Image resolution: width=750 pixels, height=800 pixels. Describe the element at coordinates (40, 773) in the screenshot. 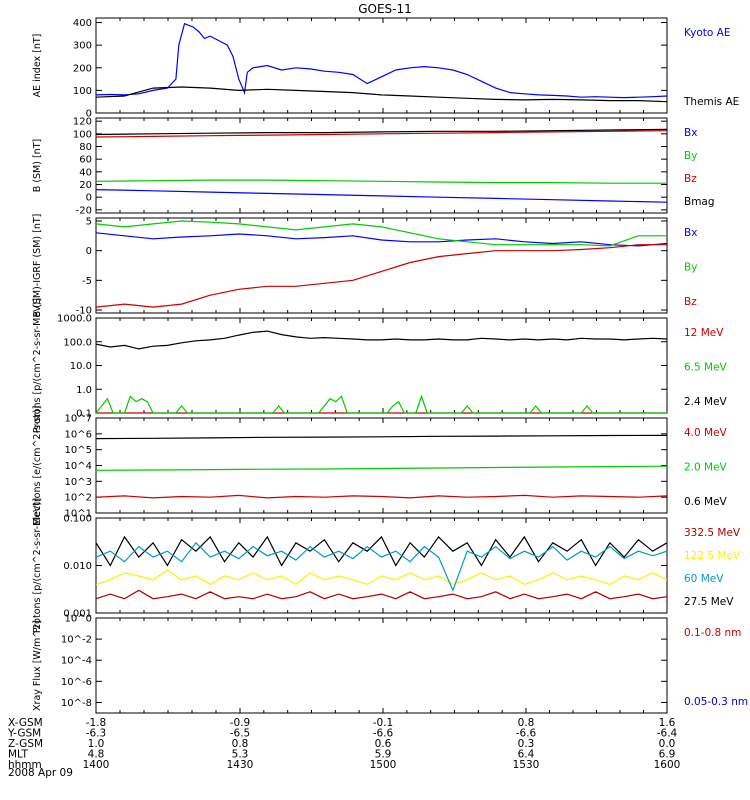

I see `date-label: 2008 Apr 09` at that location.